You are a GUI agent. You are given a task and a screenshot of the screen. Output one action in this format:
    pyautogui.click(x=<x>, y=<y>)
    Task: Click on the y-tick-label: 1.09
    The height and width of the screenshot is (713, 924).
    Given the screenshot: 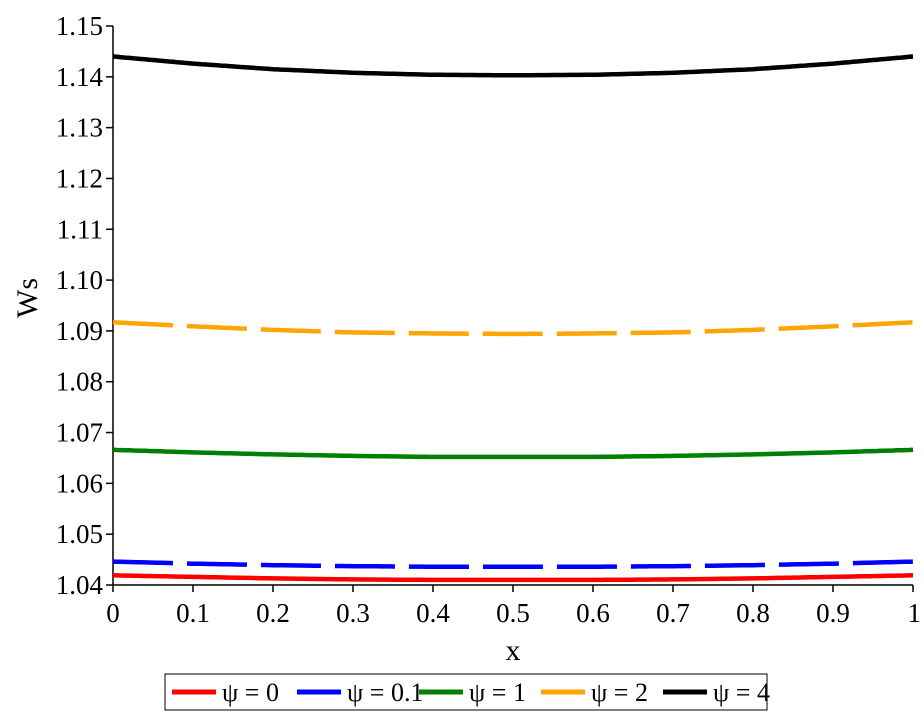 What is the action you would take?
    pyautogui.click(x=79, y=331)
    